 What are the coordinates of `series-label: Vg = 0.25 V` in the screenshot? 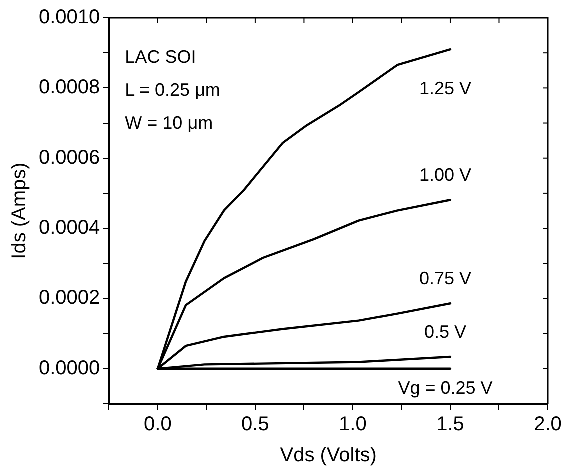 It's located at (445, 388).